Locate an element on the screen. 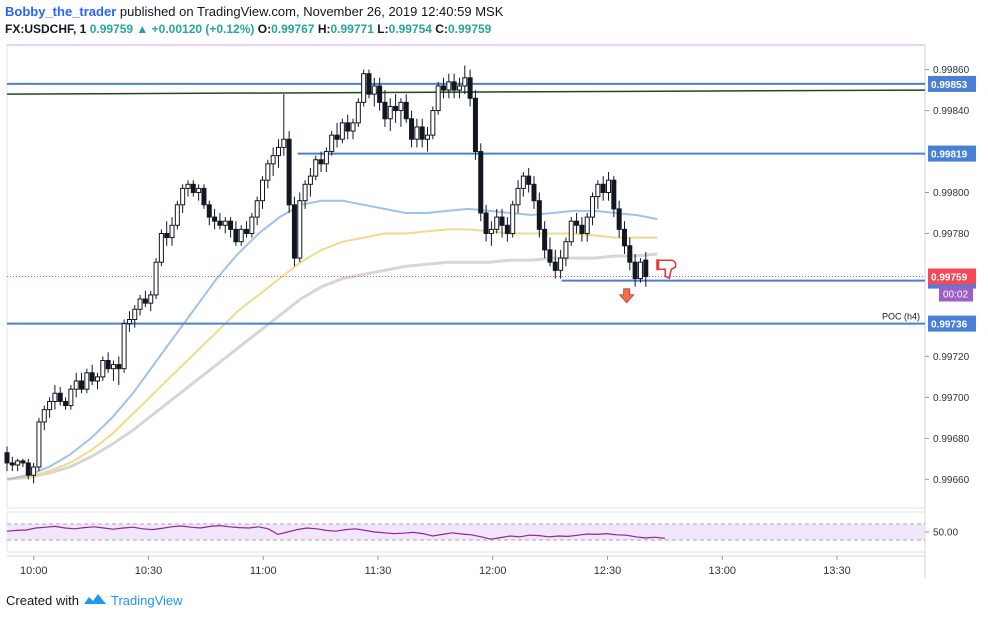 This screenshot has height=618, width=988. x-tick-label: 10:00 is located at coordinates (34, 571).